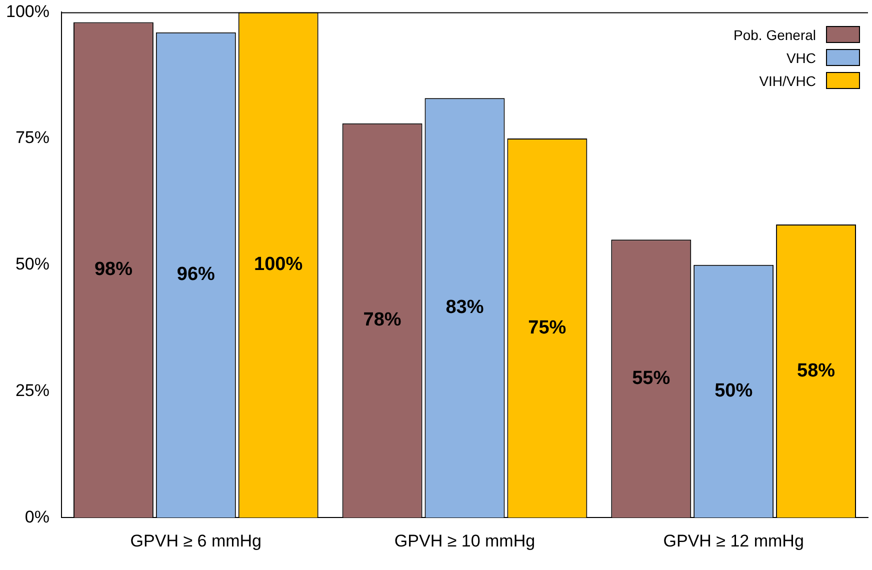  Describe the element at coordinates (733, 540) in the screenshot. I see `x-tick-label: GPVH ≥ 12 mmHg` at that location.